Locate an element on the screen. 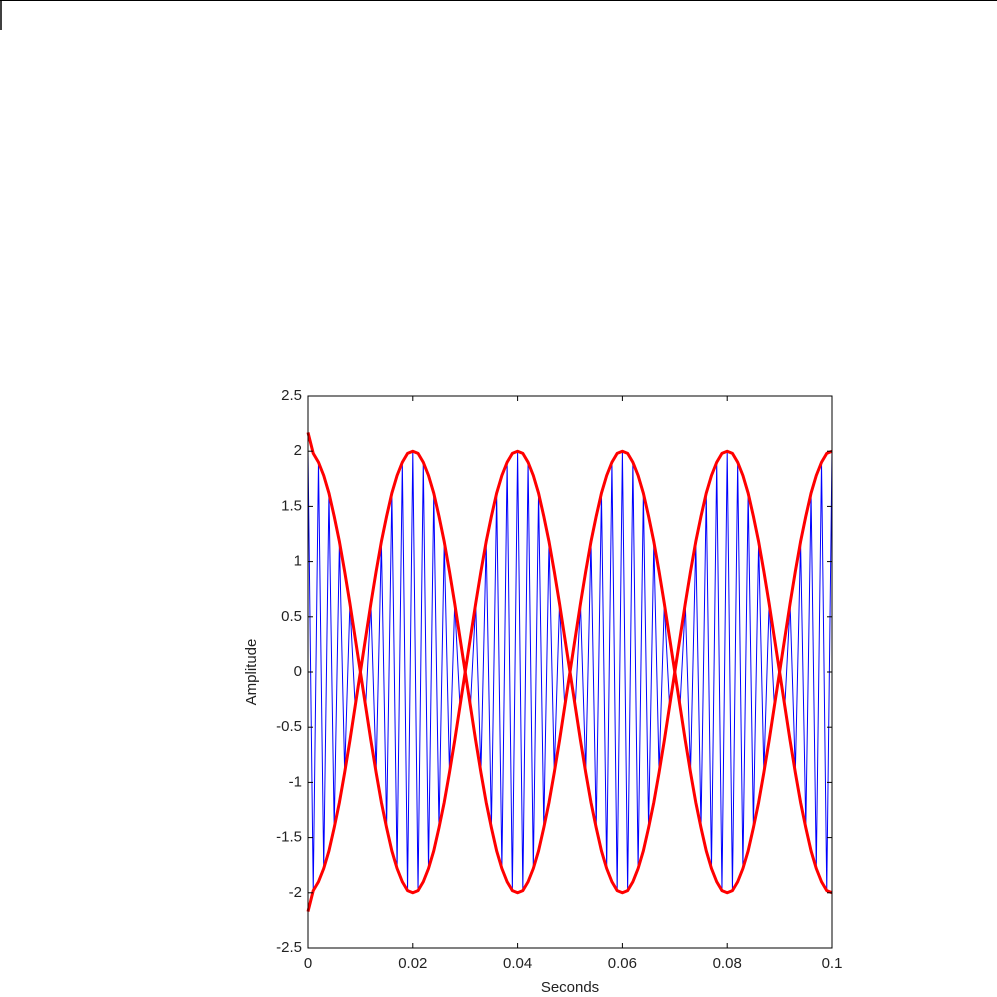  y-tick-label: 0 is located at coordinates (298, 671).